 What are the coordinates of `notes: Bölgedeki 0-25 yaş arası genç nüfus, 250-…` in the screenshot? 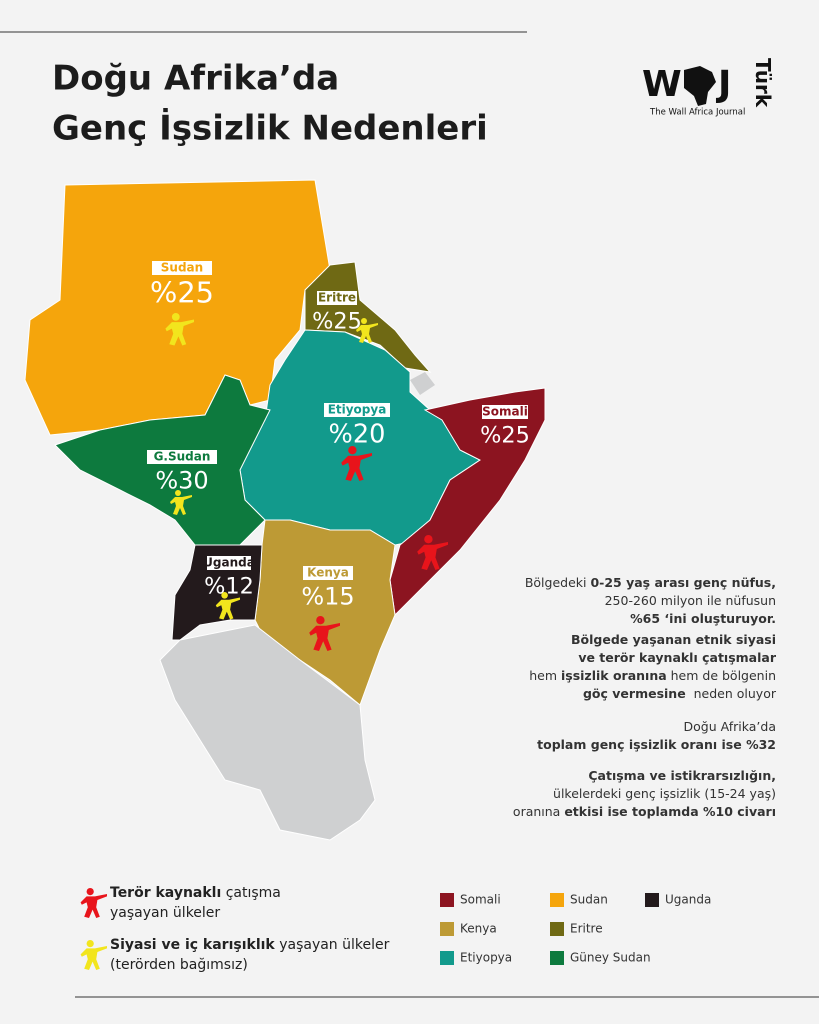 It's located at (645, 697).